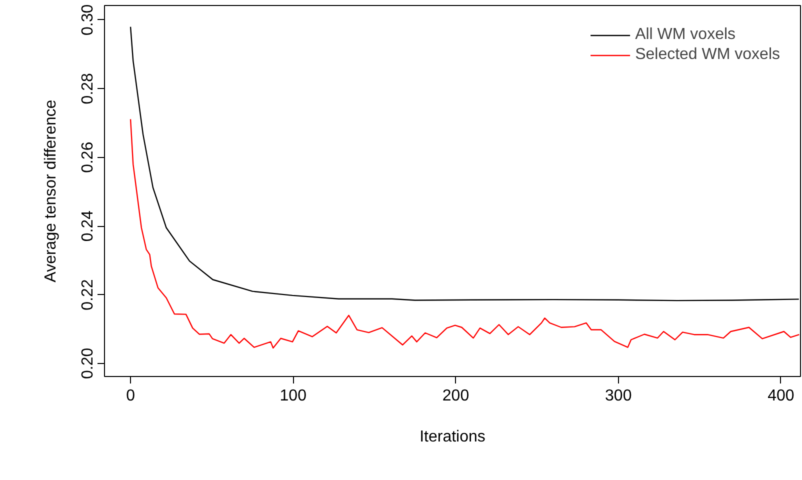  Describe the element at coordinates (88, 20) in the screenshot. I see `y-tick-label: 0.30` at that location.